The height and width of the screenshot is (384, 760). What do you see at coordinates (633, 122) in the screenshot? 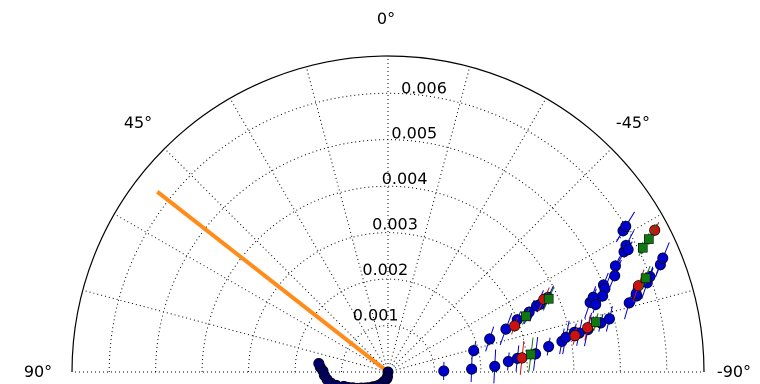
I see `angle-tick-label: -45°` at bounding box center [633, 122].